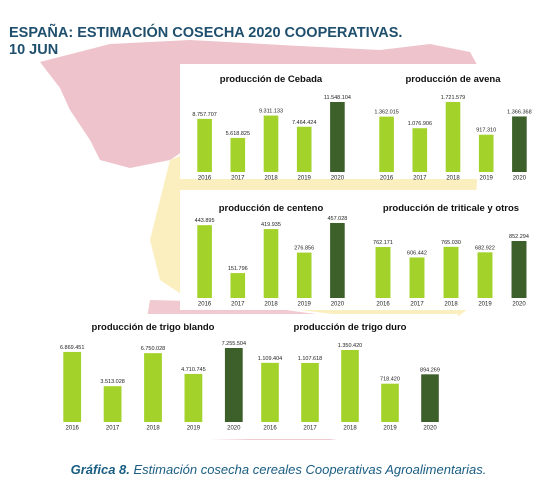 The height and width of the screenshot is (488, 557). Describe the element at coordinates (271, 208) in the screenshot. I see `chart-title: producción de centeno` at that location.